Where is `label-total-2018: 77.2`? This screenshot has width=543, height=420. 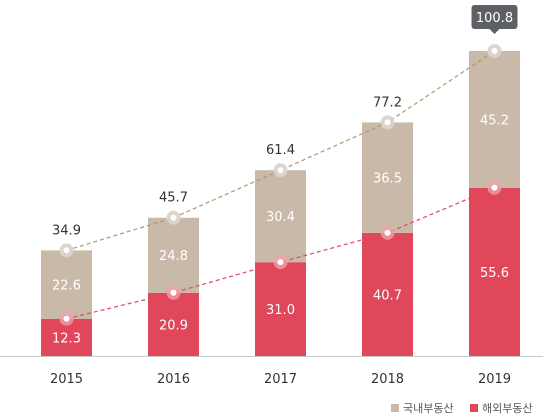 label-total-2018: 77.2 is located at coordinates (387, 102).